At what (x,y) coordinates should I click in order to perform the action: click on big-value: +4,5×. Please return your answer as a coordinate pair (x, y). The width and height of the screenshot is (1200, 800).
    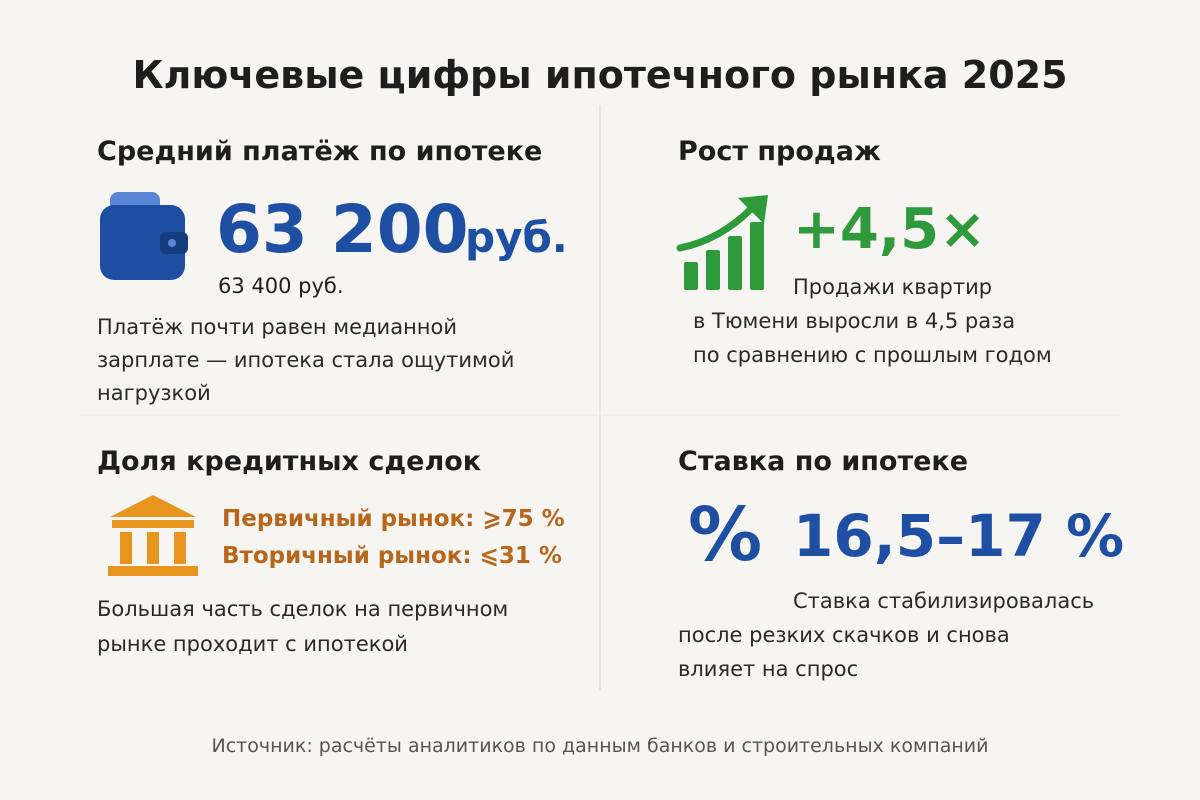
    Looking at the image, I should click on (889, 229).